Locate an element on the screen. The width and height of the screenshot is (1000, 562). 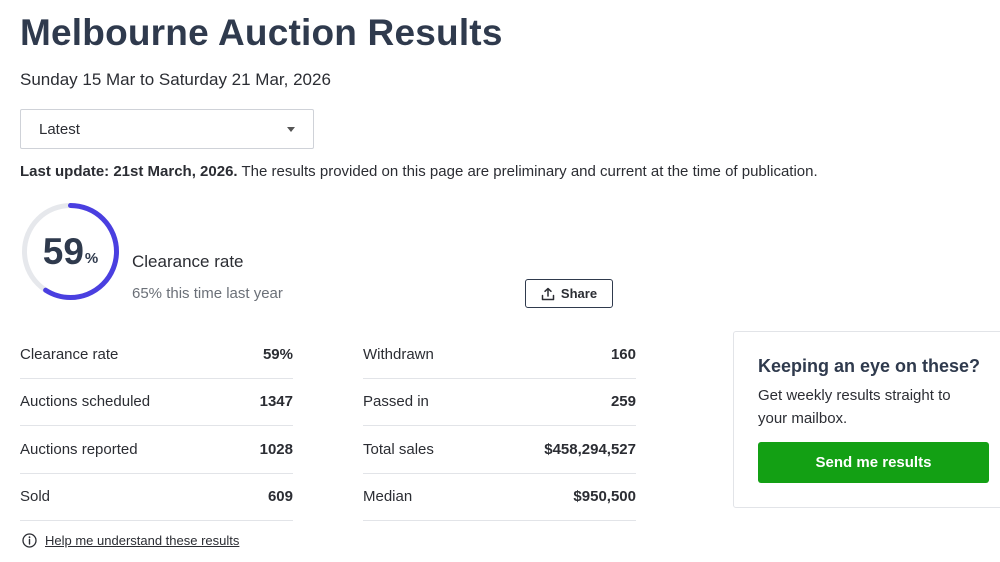
gauge-unit: % is located at coordinates (91, 258).